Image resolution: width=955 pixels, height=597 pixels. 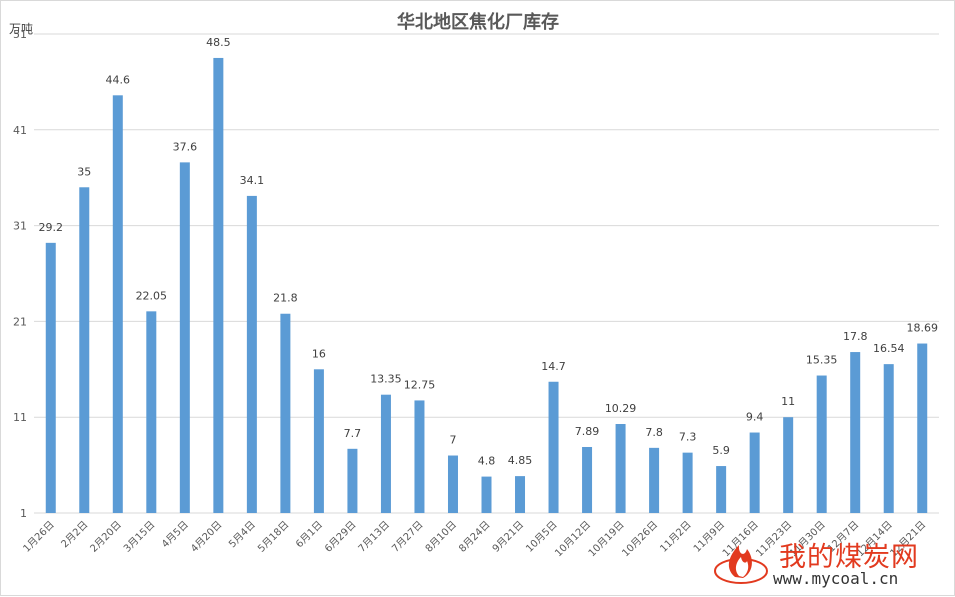 I want to click on x-tick-label: 5月18日, so click(x=273, y=537).